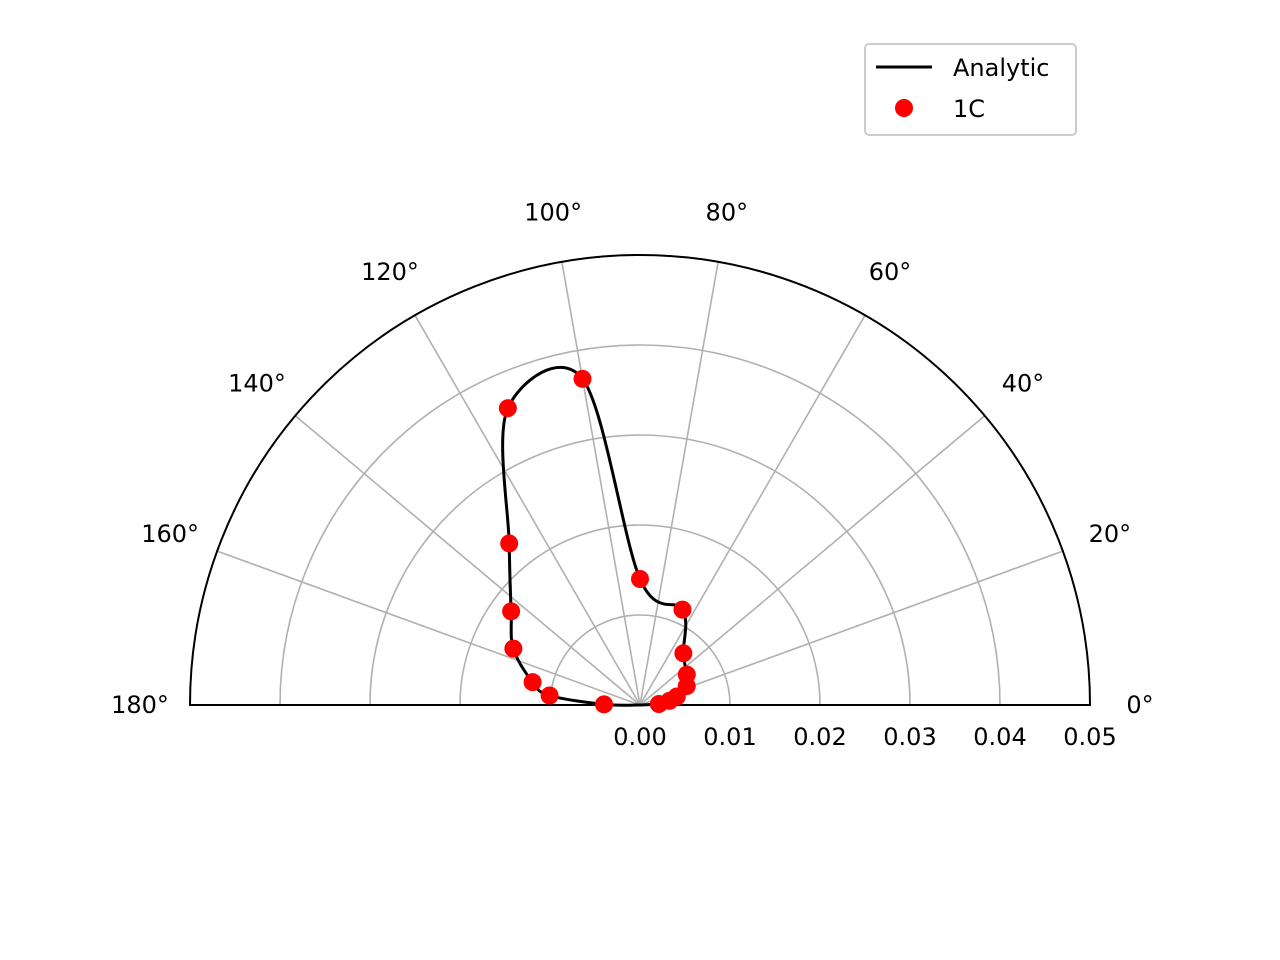  What do you see at coordinates (1139, 705) in the screenshot?
I see `theta-tick-label: 0°` at bounding box center [1139, 705].